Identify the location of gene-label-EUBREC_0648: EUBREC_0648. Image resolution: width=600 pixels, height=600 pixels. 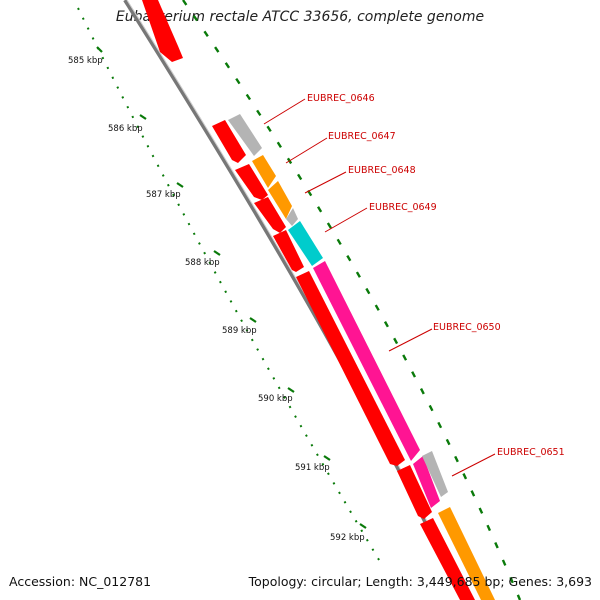
(382, 170).